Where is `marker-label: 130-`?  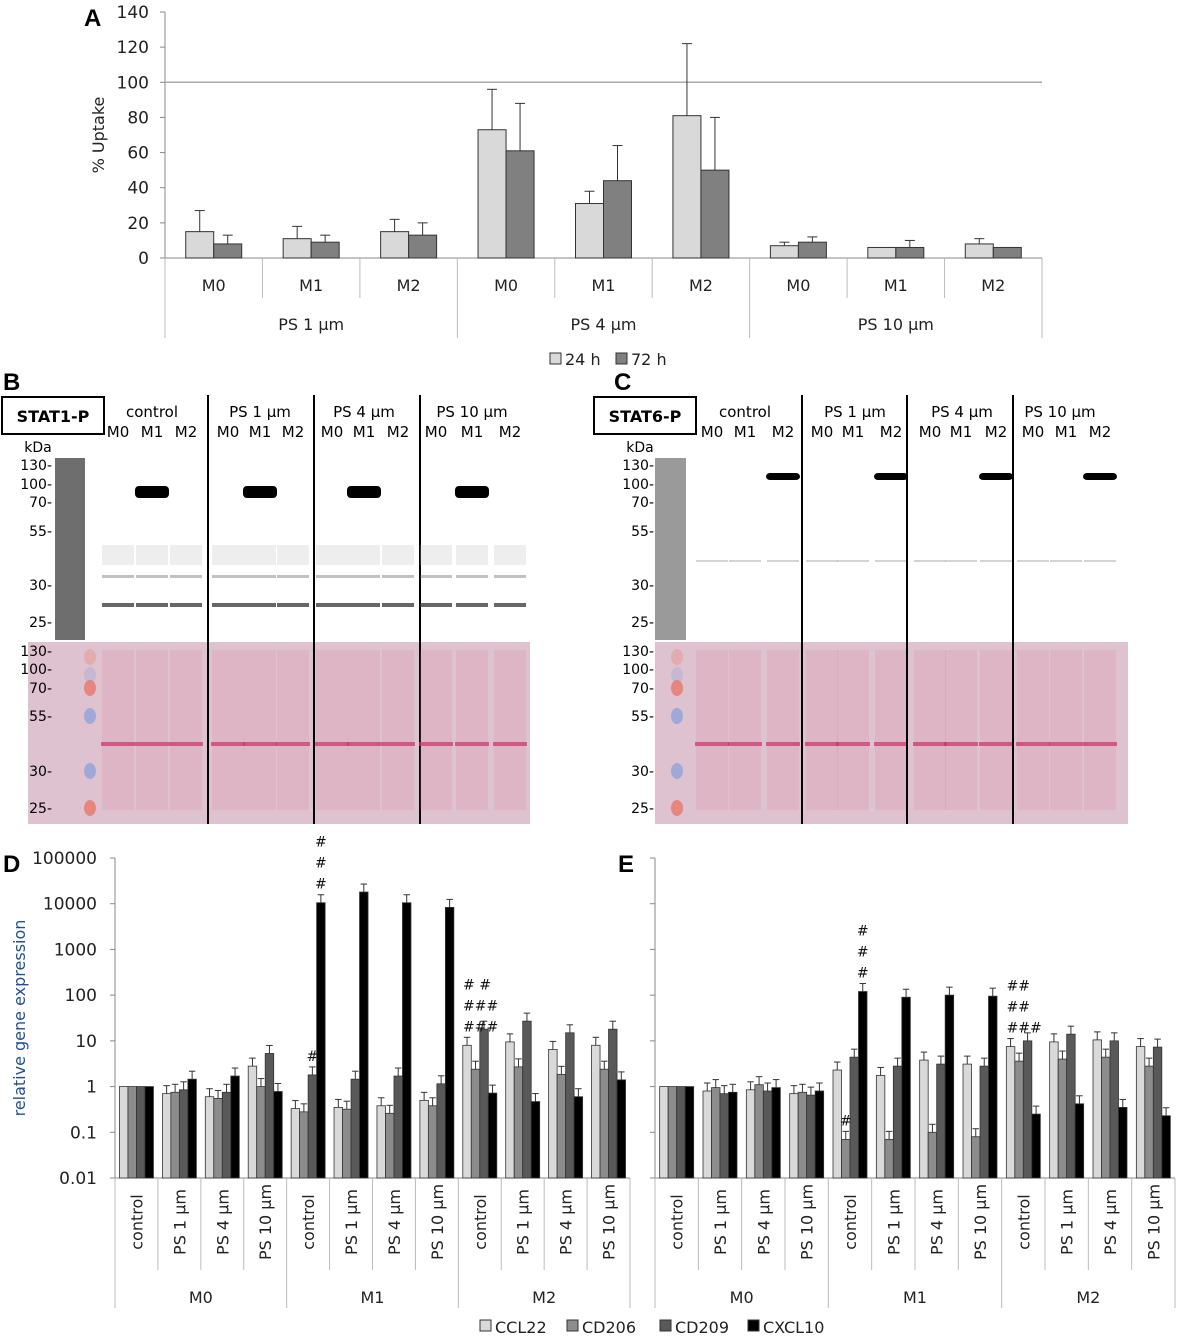
marker-label: 130- is located at coordinates (638, 652).